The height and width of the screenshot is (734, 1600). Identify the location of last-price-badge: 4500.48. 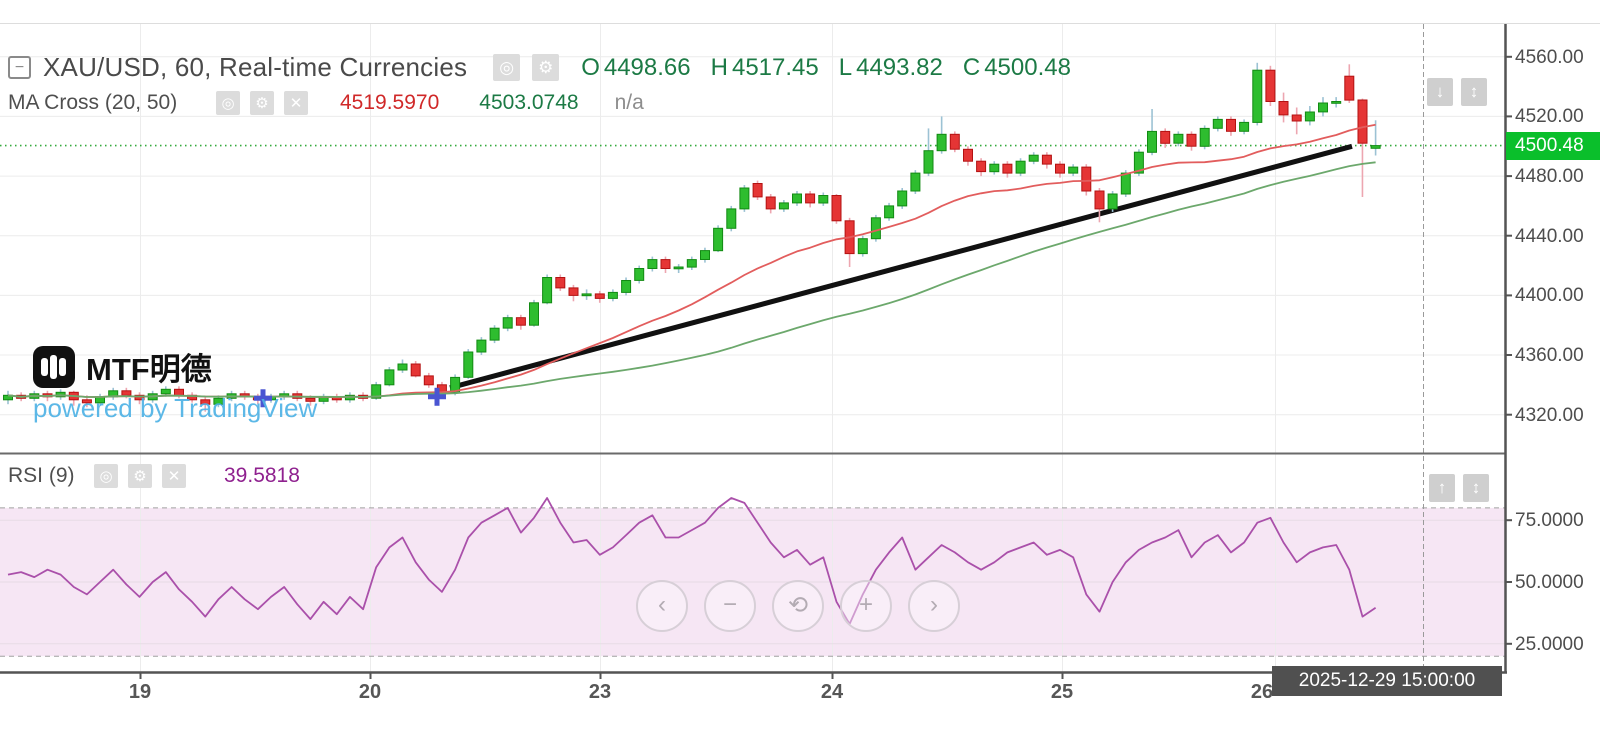
(1553, 146).